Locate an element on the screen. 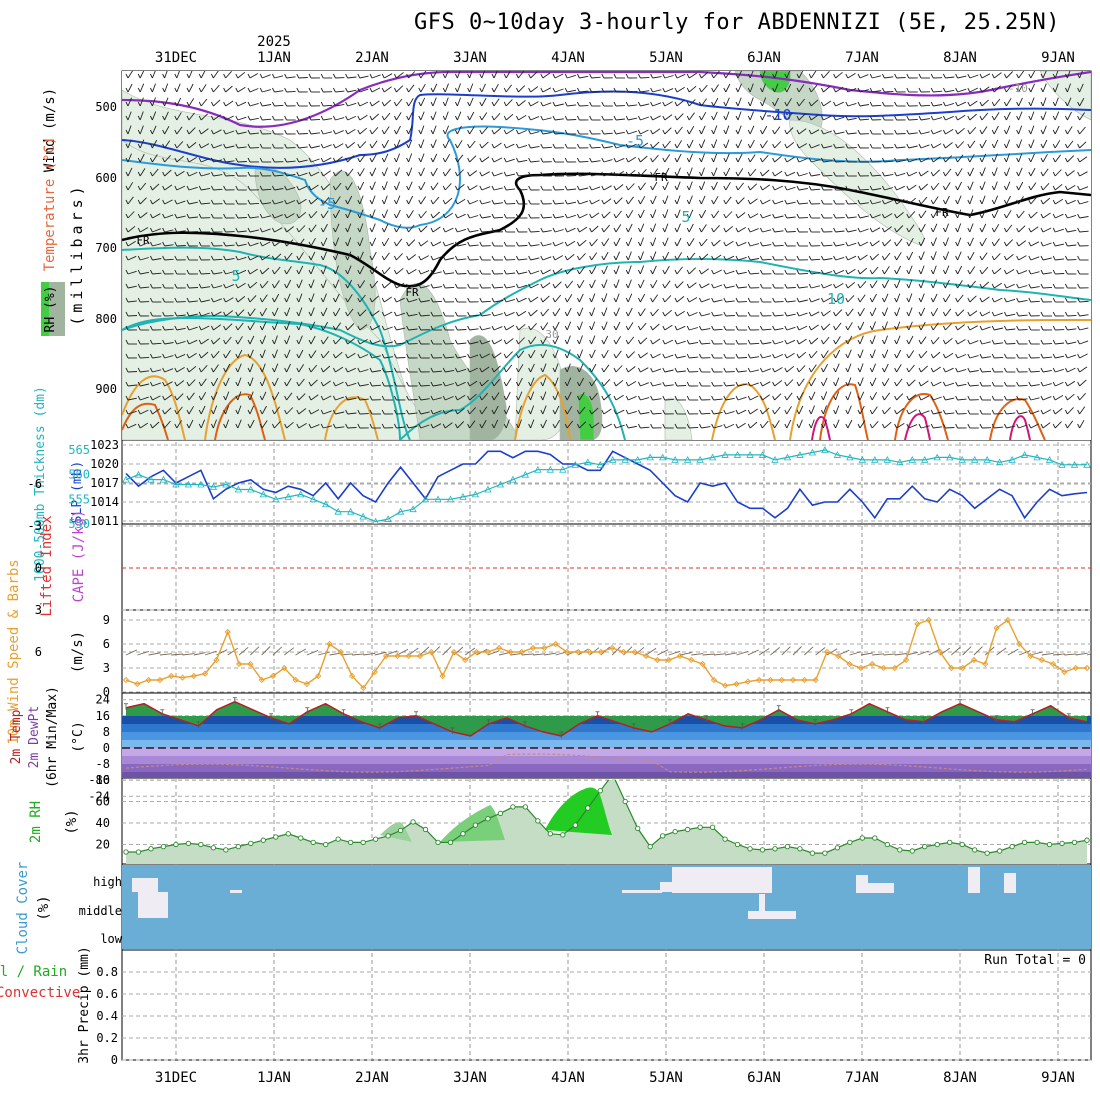 The height and width of the screenshot is (1100, 1100). cloud-clear-block is located at coordinates (1010, 883).